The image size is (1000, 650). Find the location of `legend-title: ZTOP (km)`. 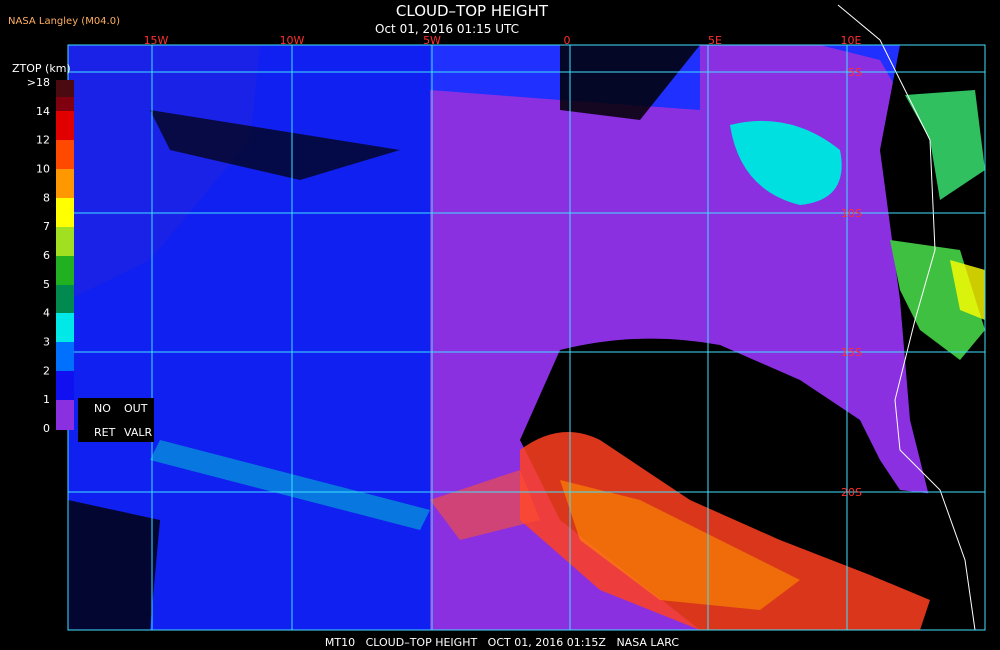

legend-title: ZTOP (km) is located at coordinates (41, 68).